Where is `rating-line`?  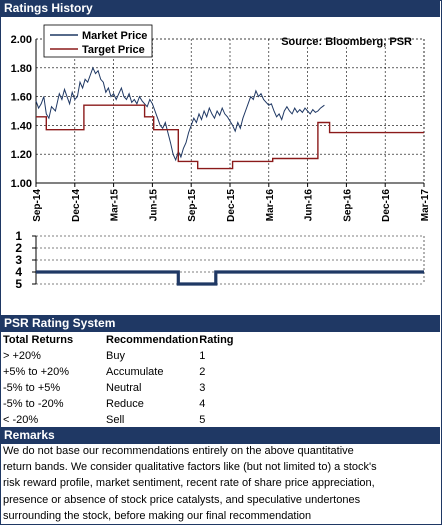 rating-line is located at coordinates (230, 278).